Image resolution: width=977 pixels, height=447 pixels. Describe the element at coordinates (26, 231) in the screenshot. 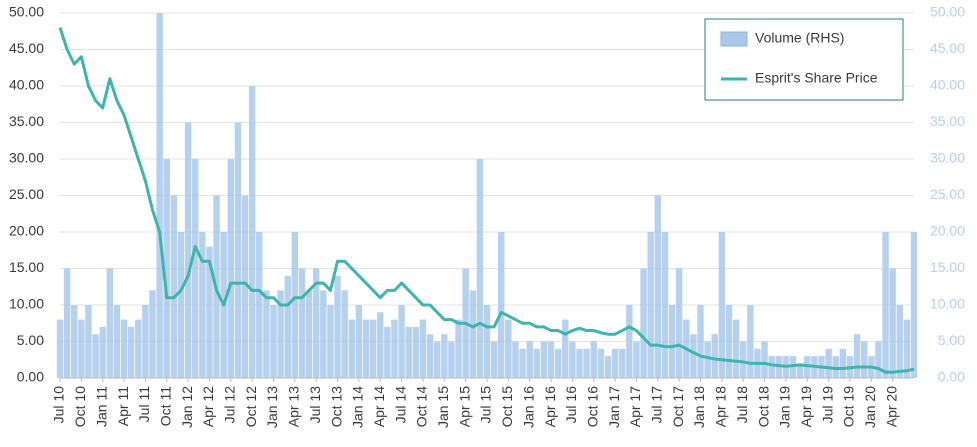

I see `y-tick-label: 20.00` at that location.